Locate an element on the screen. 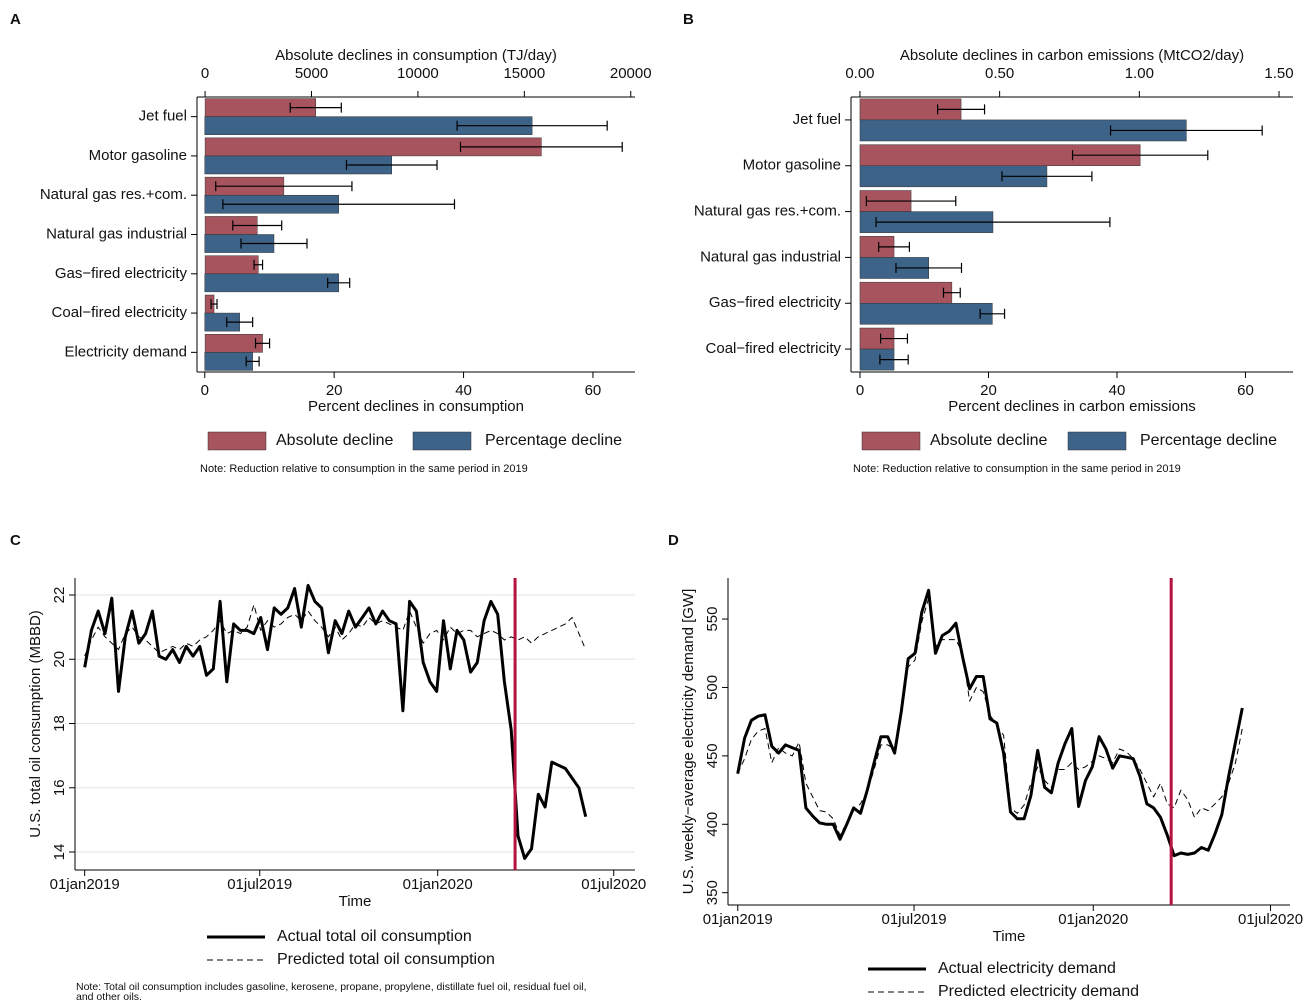 Image resolution: width=1307 pixels, height=1005 pixels. x2-tick-label: 1.00 is located at coordinates (1139, 73).